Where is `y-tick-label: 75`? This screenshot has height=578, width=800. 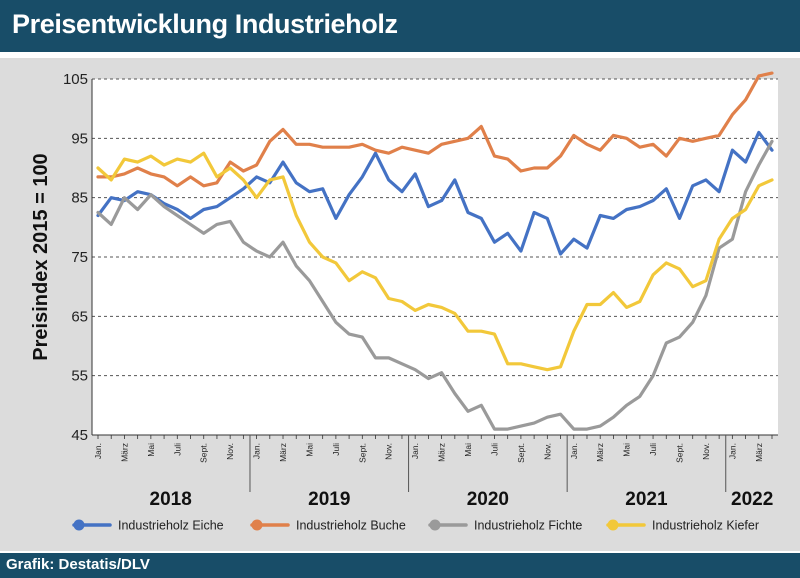 y-tick-label: 75 is located at coordinates (79, 257).